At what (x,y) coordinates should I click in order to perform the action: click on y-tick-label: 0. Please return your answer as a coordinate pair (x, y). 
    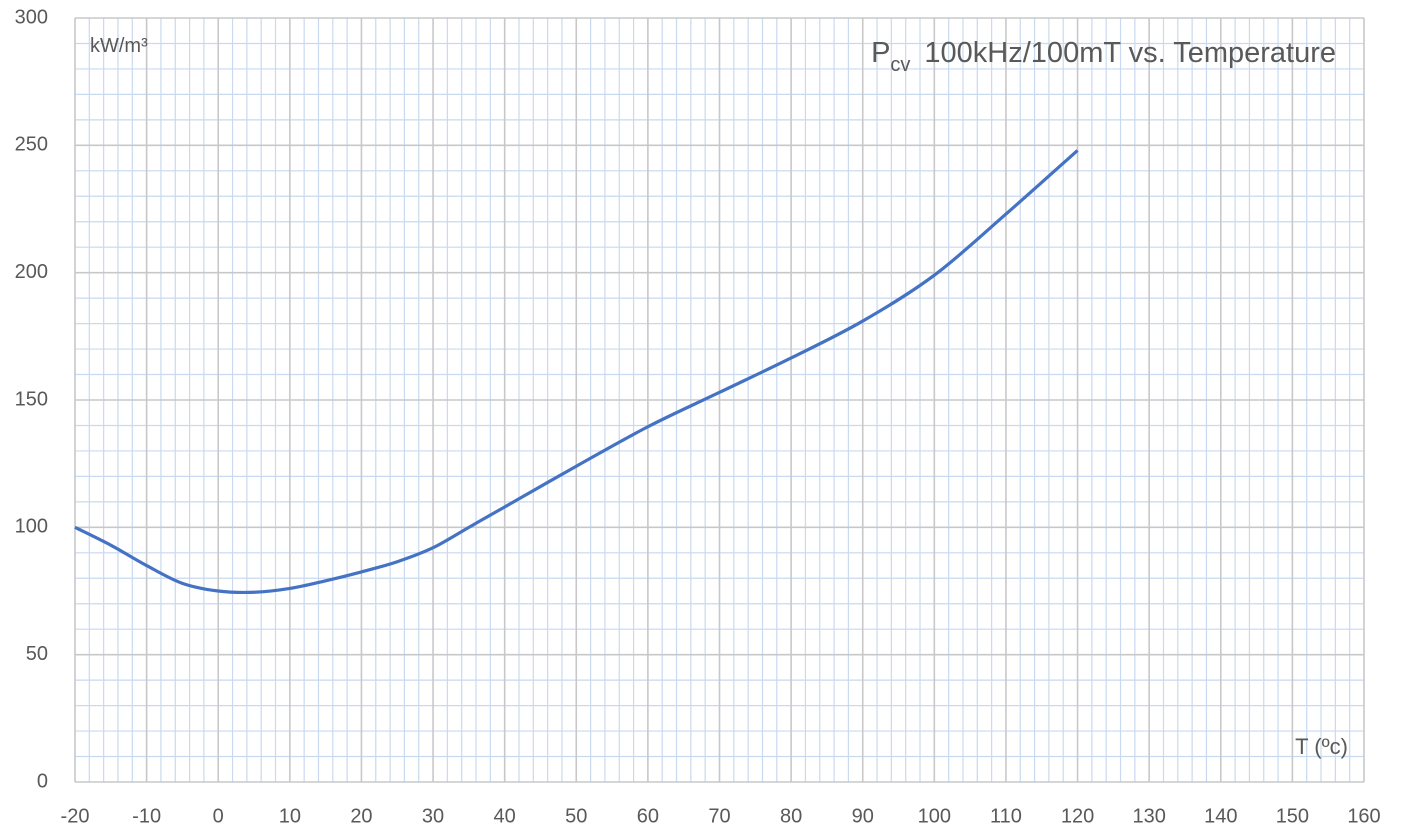
    Looking at the image, I should click on (42, 781).